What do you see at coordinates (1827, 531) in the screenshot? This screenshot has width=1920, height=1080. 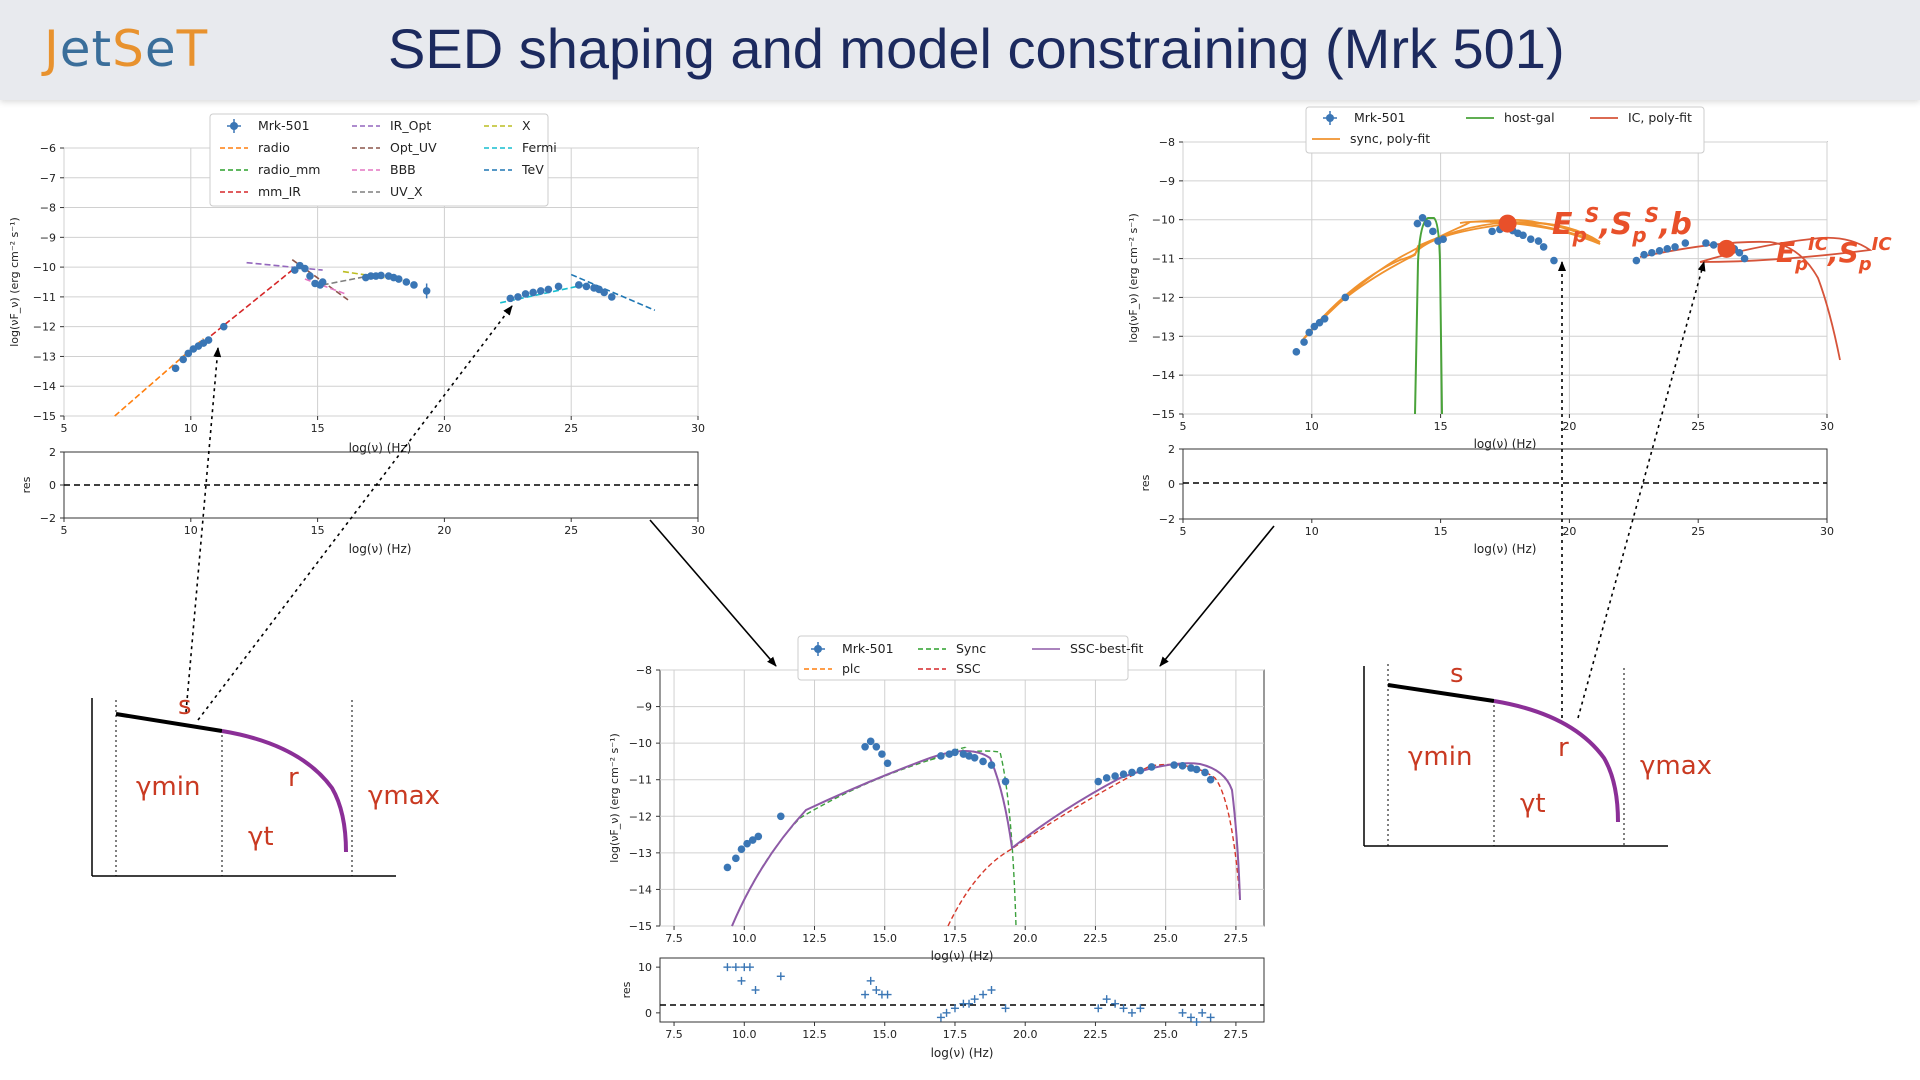 I see `tr-res-xtick-label: 30` at bounding box center [1827, 531].